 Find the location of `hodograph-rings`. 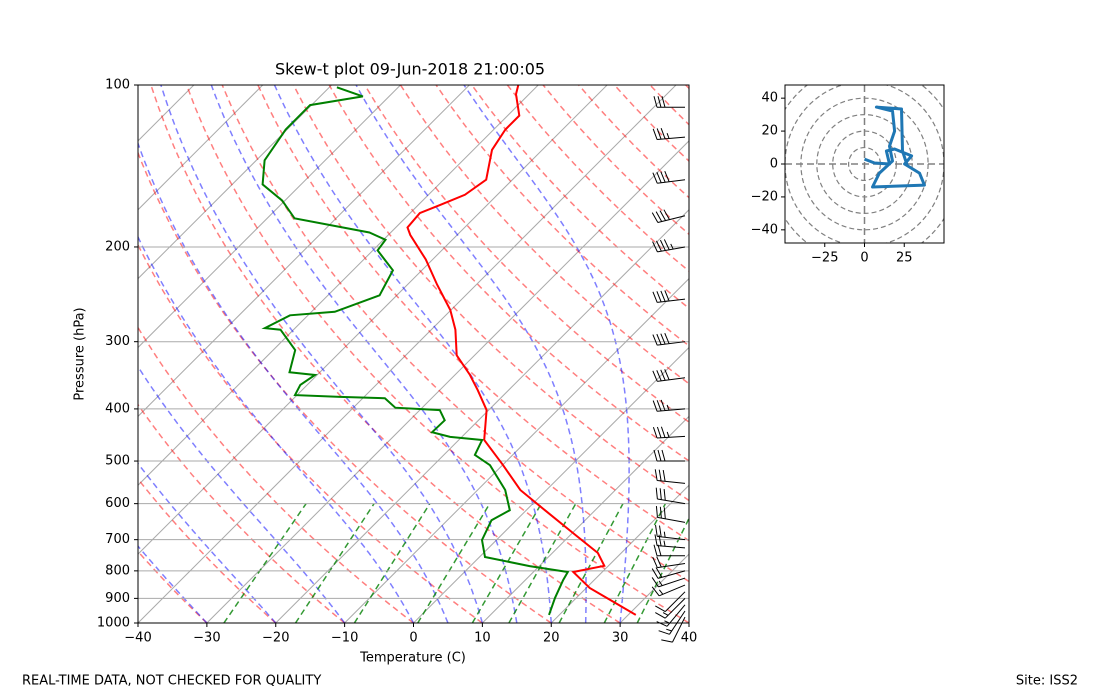

hodograph-rings is located at coordinates (864, 164).